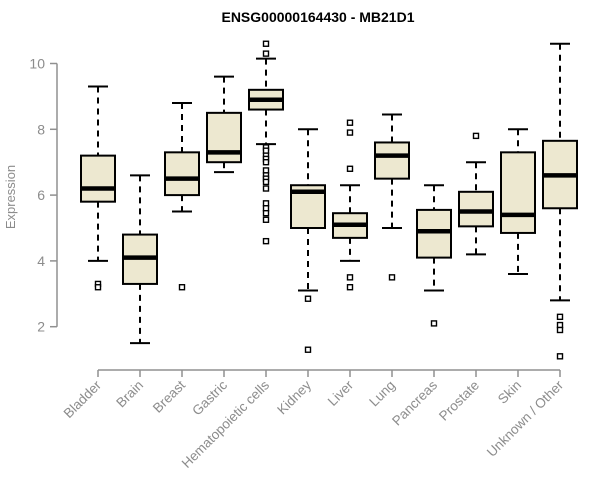 The width and height of the screenshot is (600, 500). I want to click on x-category-label: Prostate, so click(459, 401).